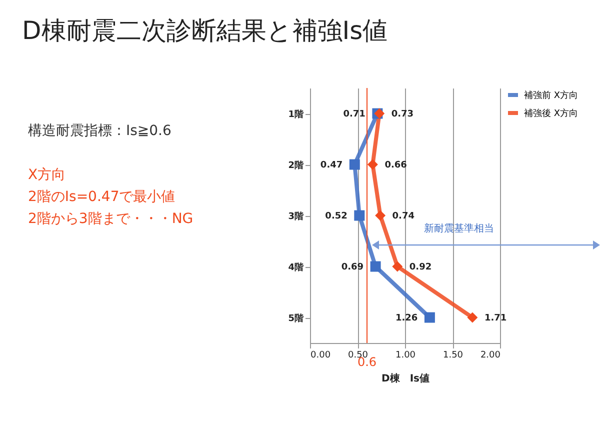 The height and width of the screenshot is (441, 609). What do you see at coordinates (459, 228) in the screenshot?
I see `annotation: 新耐震基準相当` at bounding box center [459, 228].